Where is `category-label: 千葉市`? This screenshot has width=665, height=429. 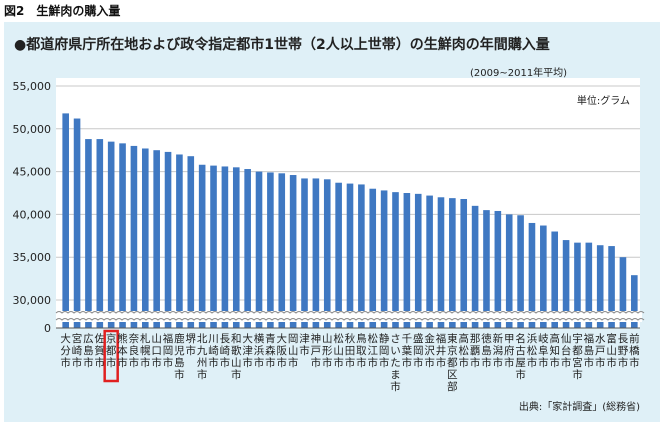 category-label: 千葉市 is located at coordinates (407, 351).